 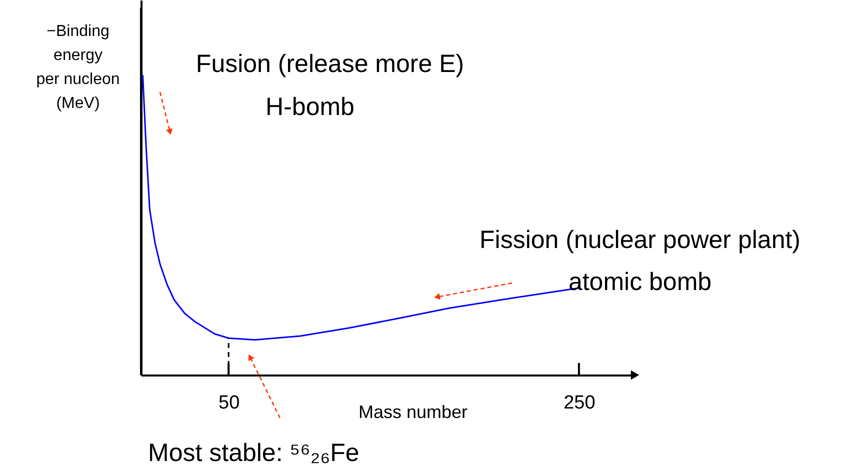 What do you see at coordinates (330, 64) in the screenshot?
I see `annotation: Fusion (release more E)` at bounding box center [330, 64].